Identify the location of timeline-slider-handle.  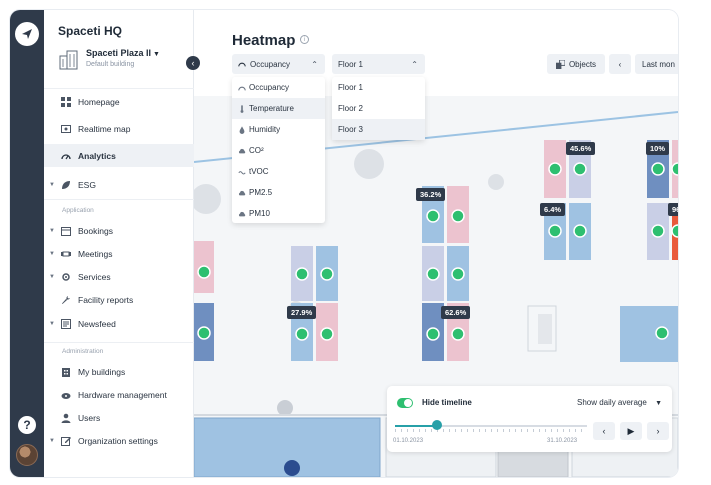
(437, 425).